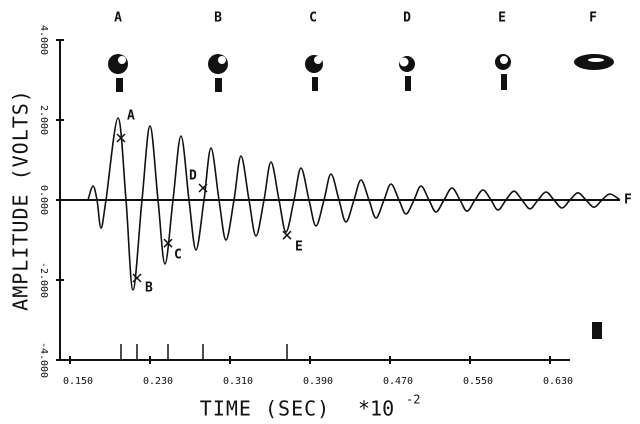 This screenshot has width=640, height=424. Describe the element at coordinates (628, 200) in the screenshot. I see `end-label: F` at that location.